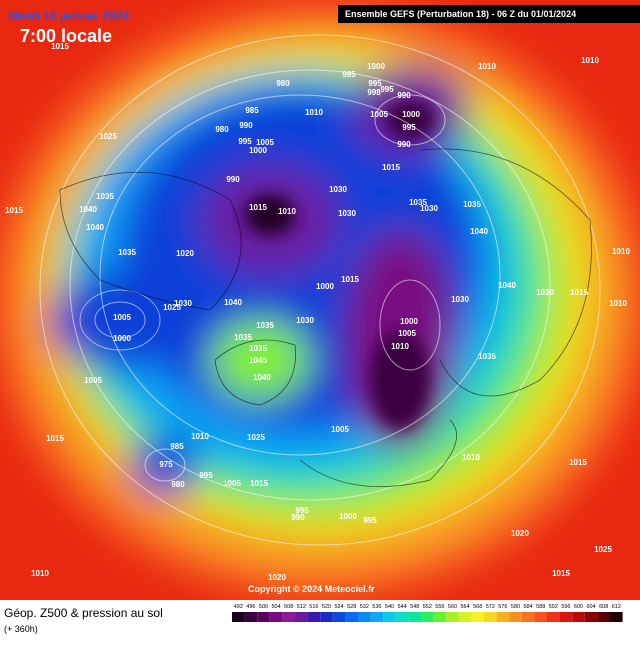  What do you see at coordinates (288, 607) in the screenshot?
I see `legend-label: 508` at bounding box center [288, 607].